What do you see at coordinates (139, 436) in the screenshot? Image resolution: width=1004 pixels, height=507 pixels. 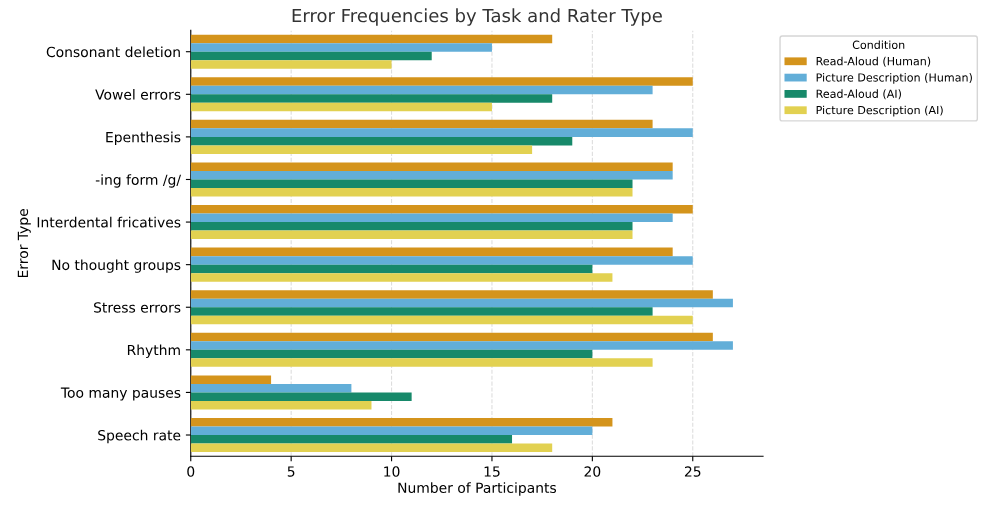 I see `y-tick-label: Speech rate` at bounding box center [139, 436].